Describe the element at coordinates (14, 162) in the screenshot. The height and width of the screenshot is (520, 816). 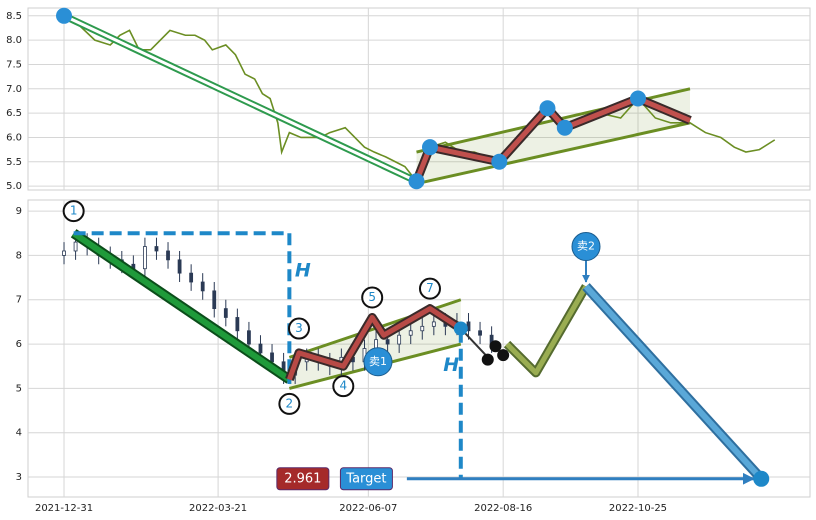
I see `y-tick-label: 5.5` at that location.